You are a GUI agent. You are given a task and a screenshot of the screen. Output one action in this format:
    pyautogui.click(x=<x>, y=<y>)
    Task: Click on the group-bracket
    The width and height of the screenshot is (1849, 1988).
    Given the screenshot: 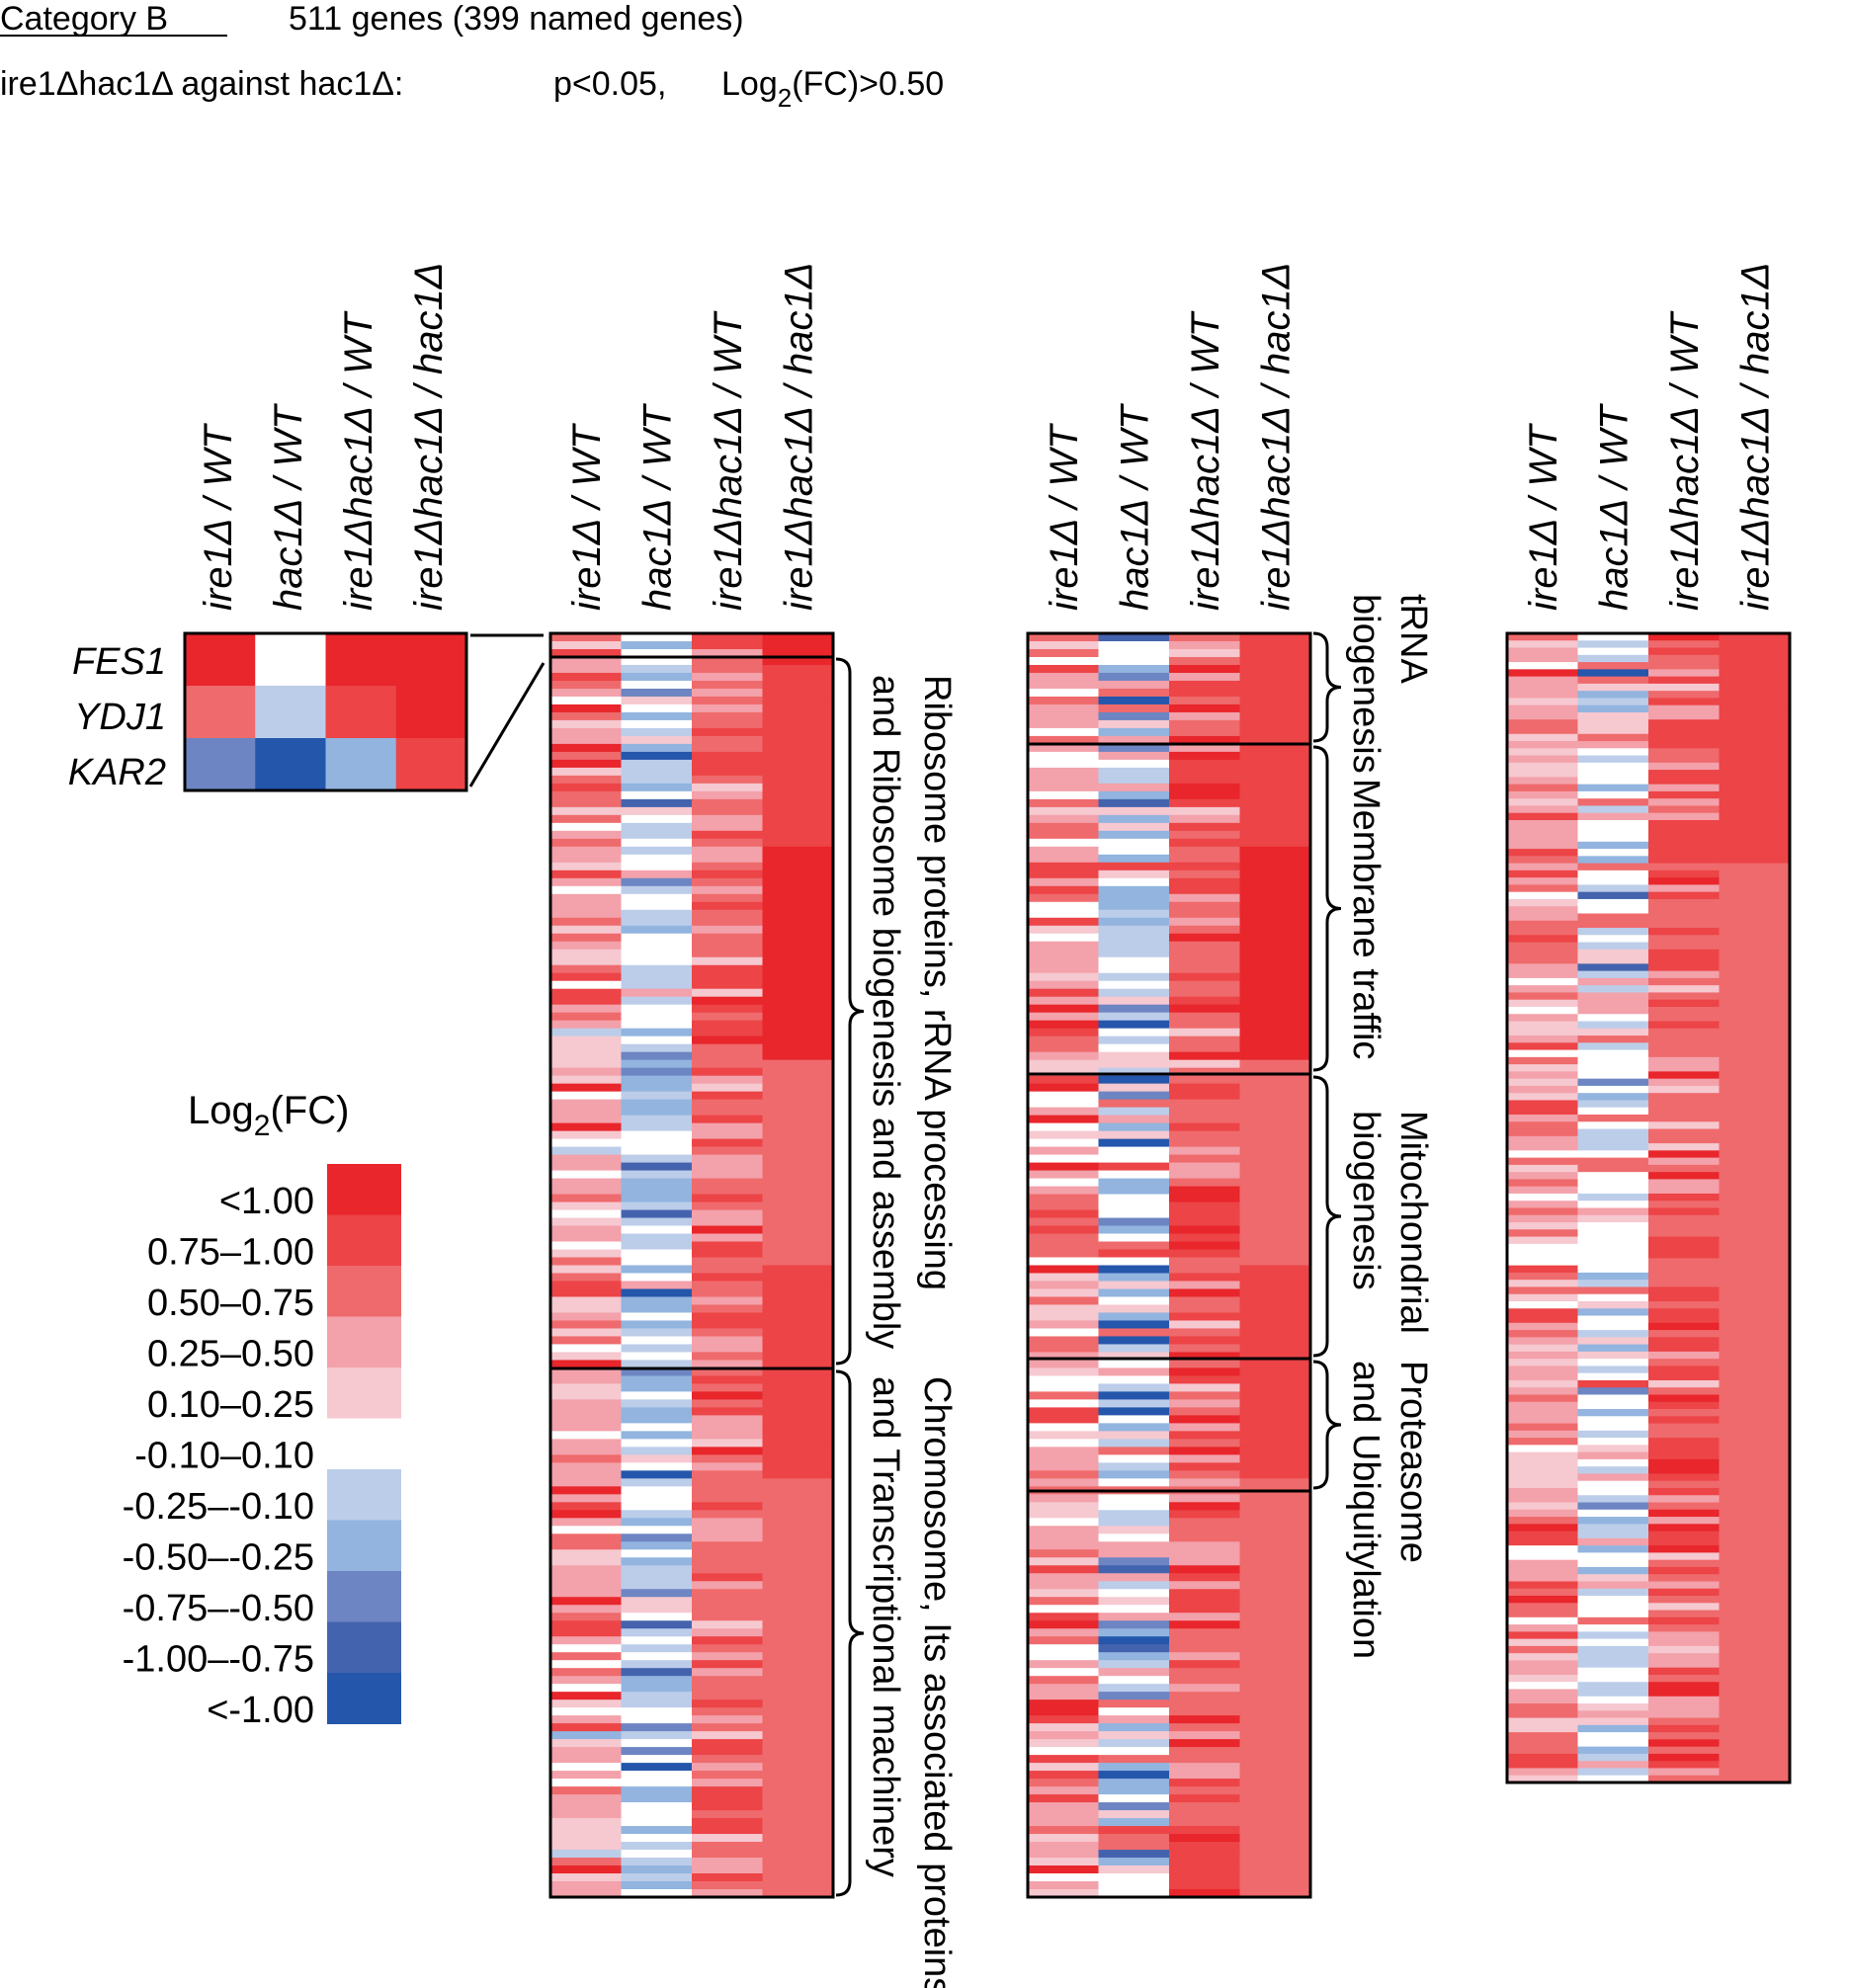 What is the action you would take?
    pyautogui.click(x=1327, y=1217)
    